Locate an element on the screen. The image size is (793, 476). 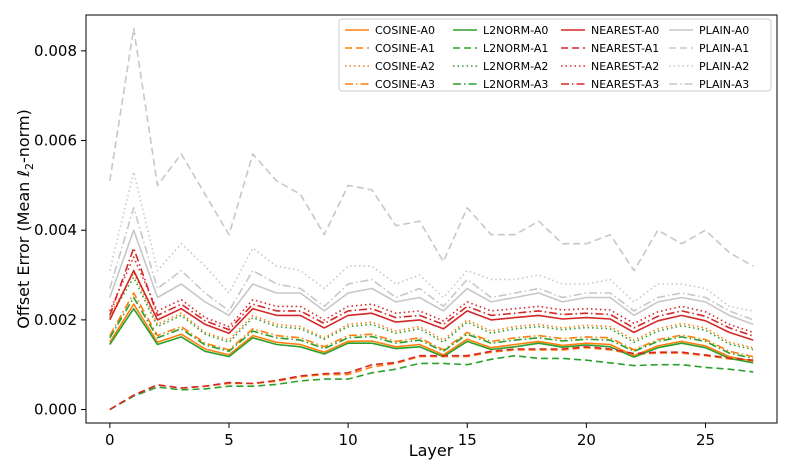
x-tick-label: 0 is located at coordinates (110, 440).